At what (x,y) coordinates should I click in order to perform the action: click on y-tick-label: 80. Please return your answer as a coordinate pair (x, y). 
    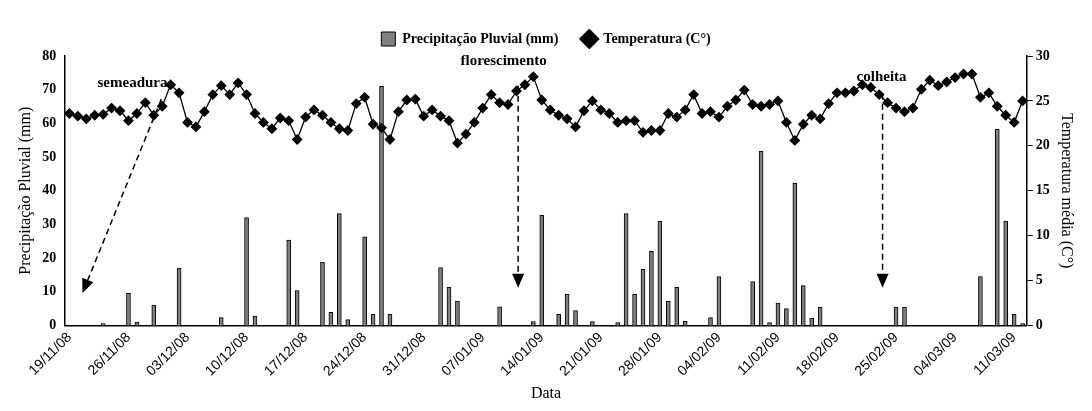
    Looking at the image, I should click on (49, 55).